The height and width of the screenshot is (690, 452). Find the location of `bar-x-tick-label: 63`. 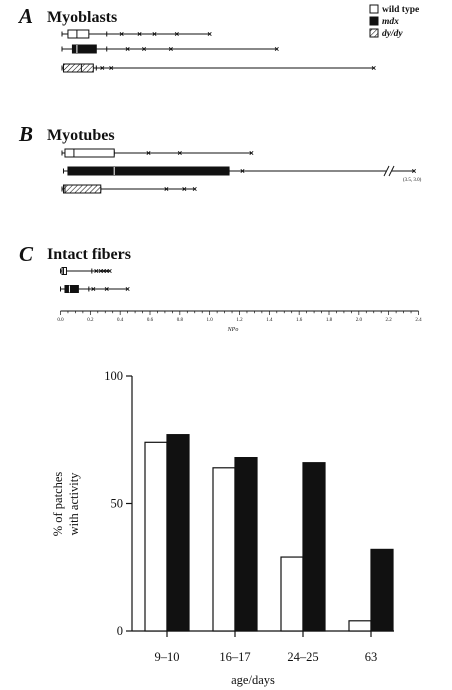

bar-x-tick-label: 63 is located at coordinates (371, 657).